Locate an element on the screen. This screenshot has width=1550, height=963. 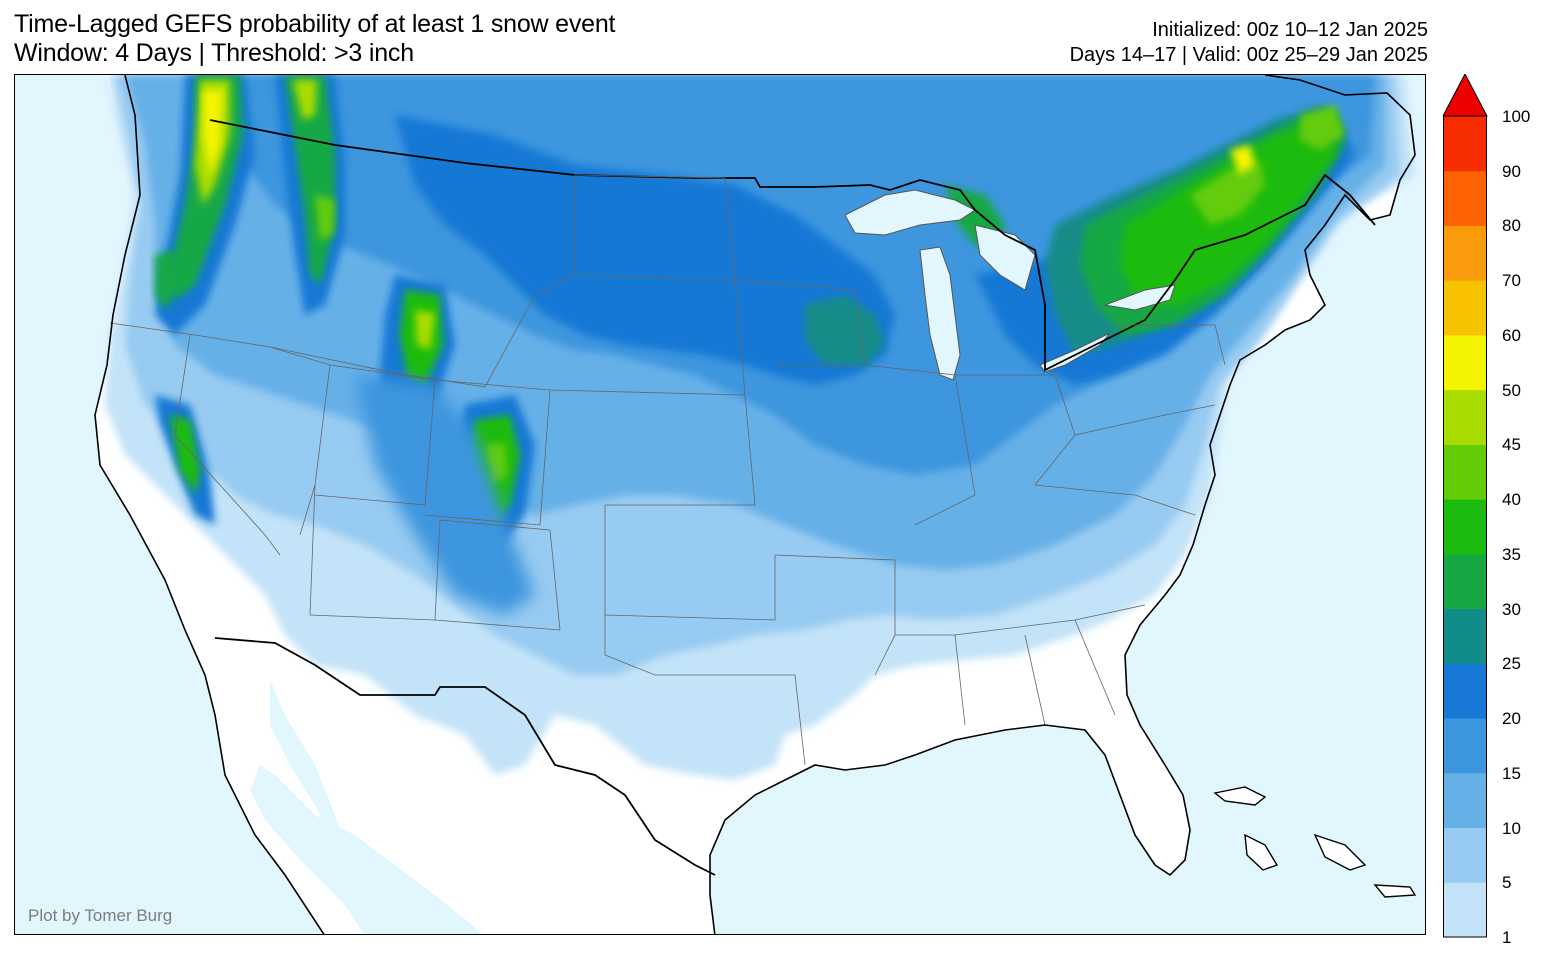
gulf-of-california is located at coordinates (307, 765).